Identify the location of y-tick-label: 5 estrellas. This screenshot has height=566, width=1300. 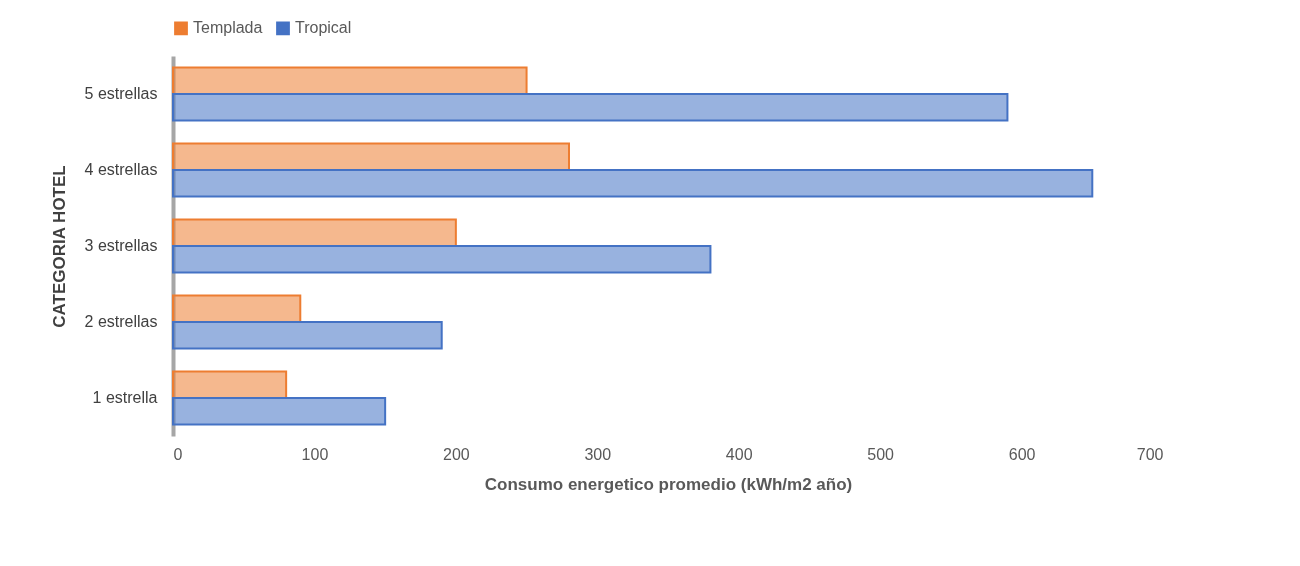
(121, 93).